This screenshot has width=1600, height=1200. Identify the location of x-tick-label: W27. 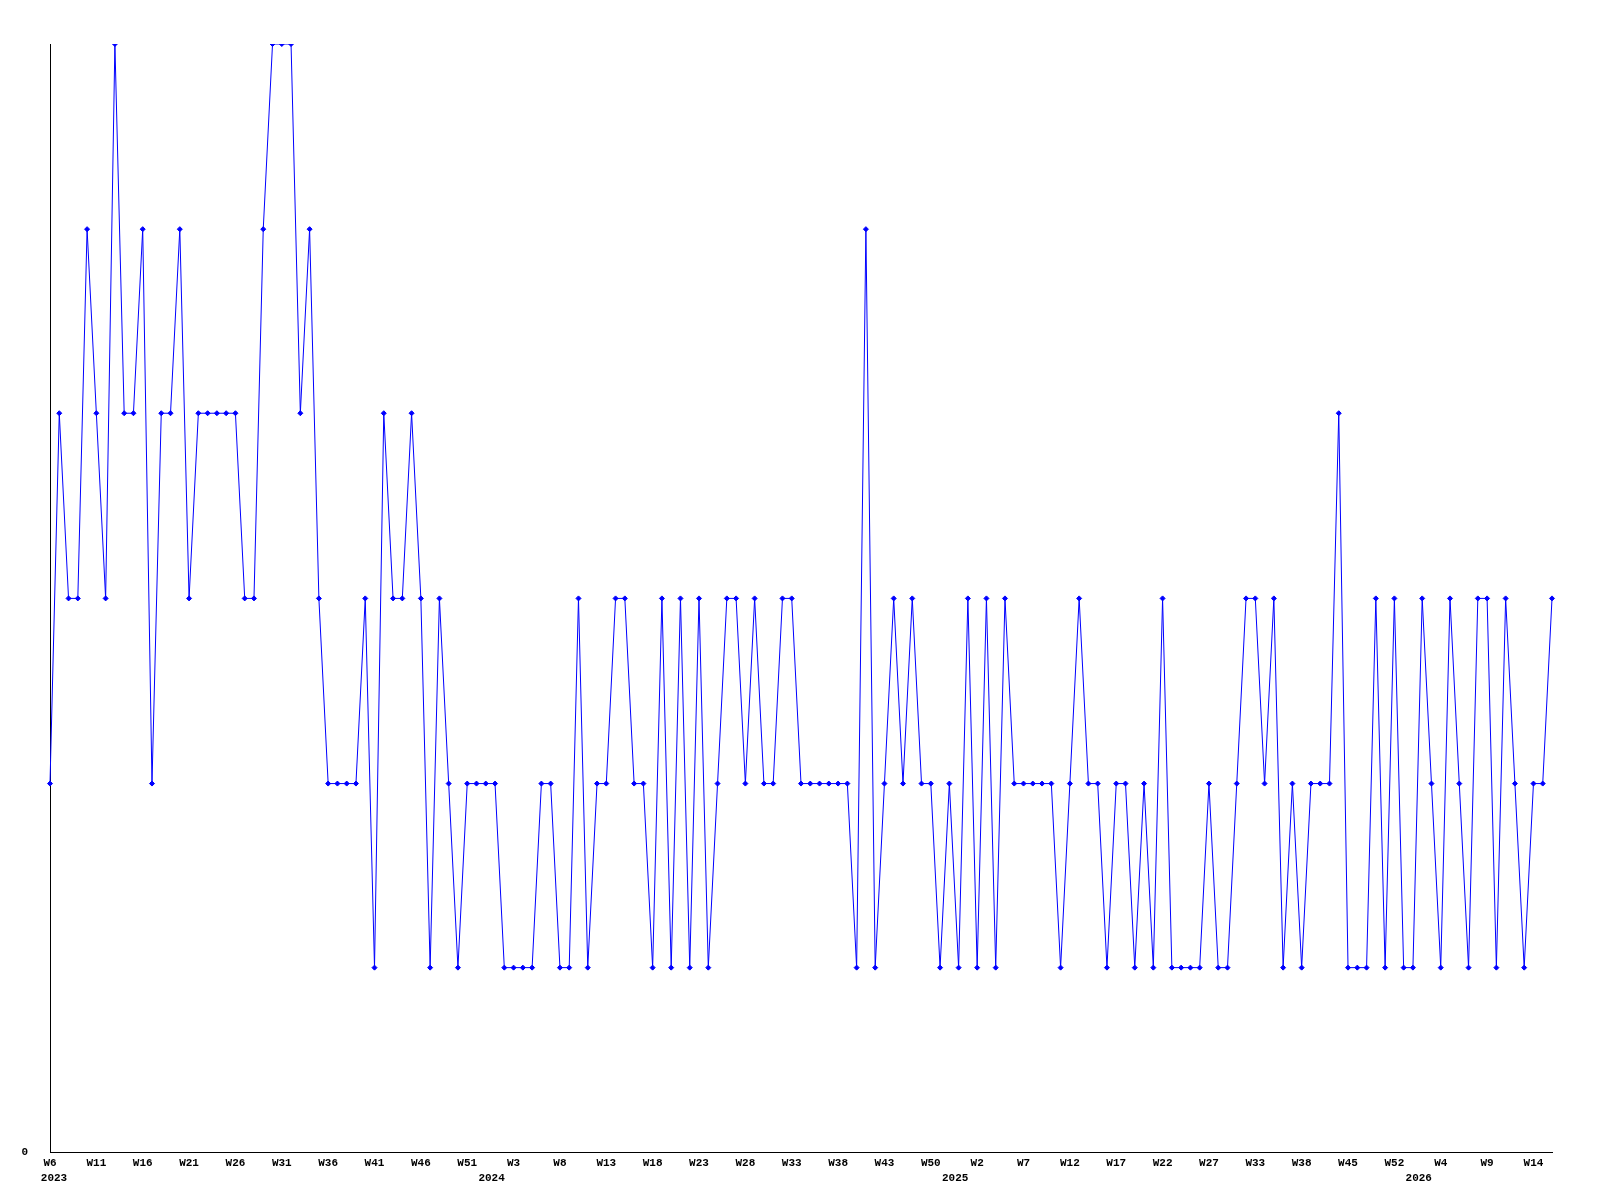
(1209, 1163).